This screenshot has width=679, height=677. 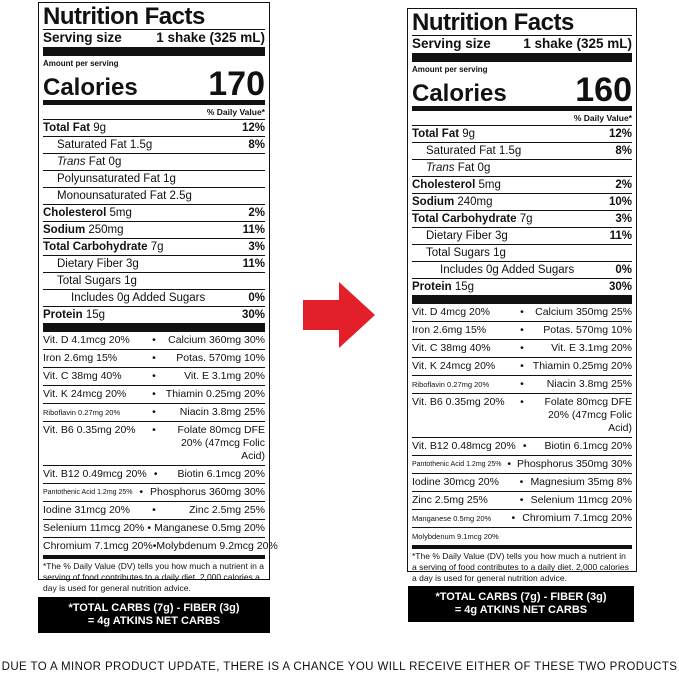 What do you see at coordinates (458, 253) in the screenshot?
I see `nutrient-label: Total Sugars` at bounding box center [458, 253].